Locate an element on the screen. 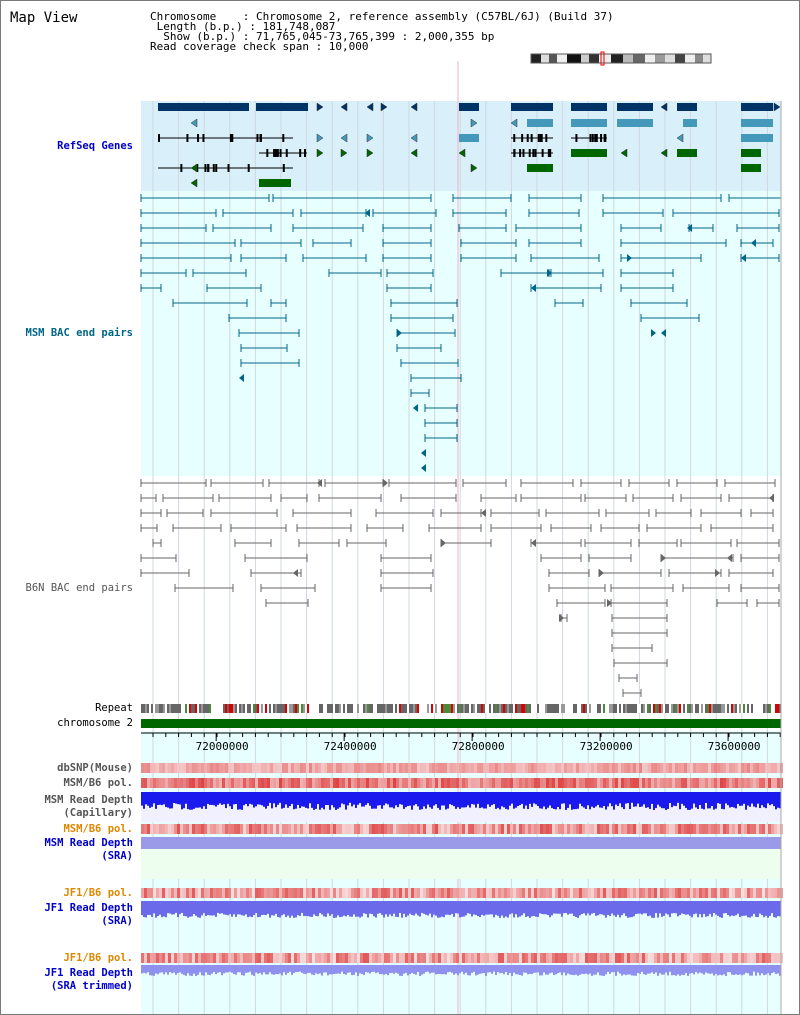  coverage-span-info: Read coverage check span : 10,000 is located at coordinates (259, 46).